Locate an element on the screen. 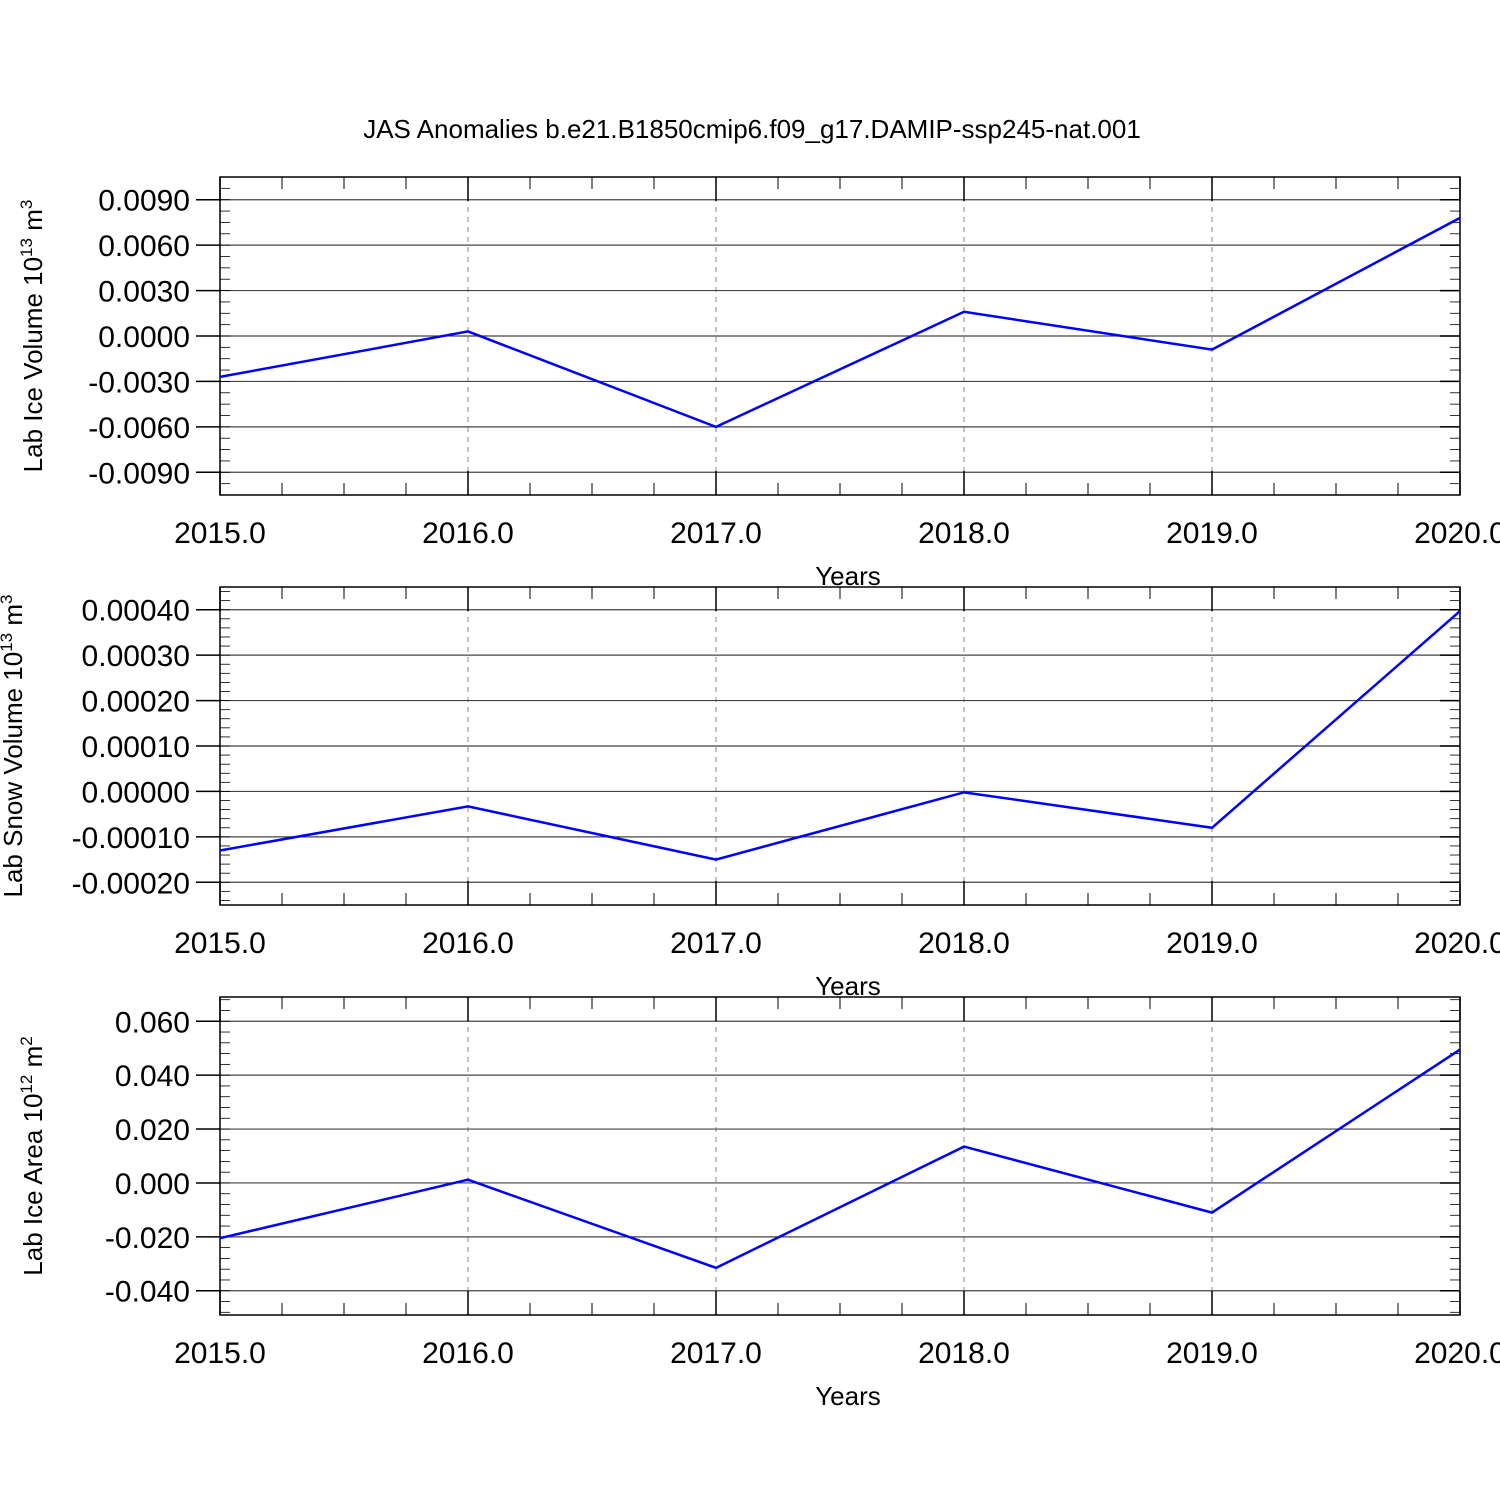  y-tick-label: 0.00010 is located at coordinates (136, 747).